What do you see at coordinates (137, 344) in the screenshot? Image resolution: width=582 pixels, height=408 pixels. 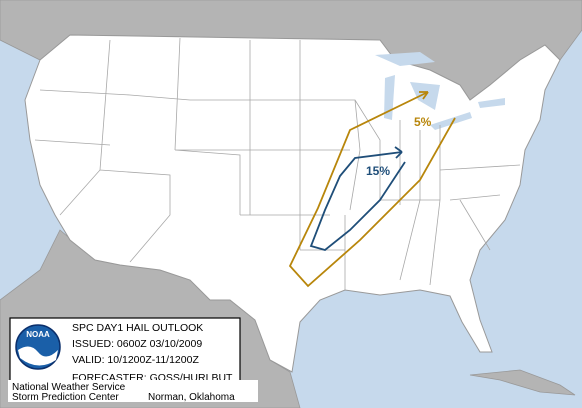 I see `legend-issued: ISSUED: 0600Z 03/10/2009` at bounding box center [137, 344].